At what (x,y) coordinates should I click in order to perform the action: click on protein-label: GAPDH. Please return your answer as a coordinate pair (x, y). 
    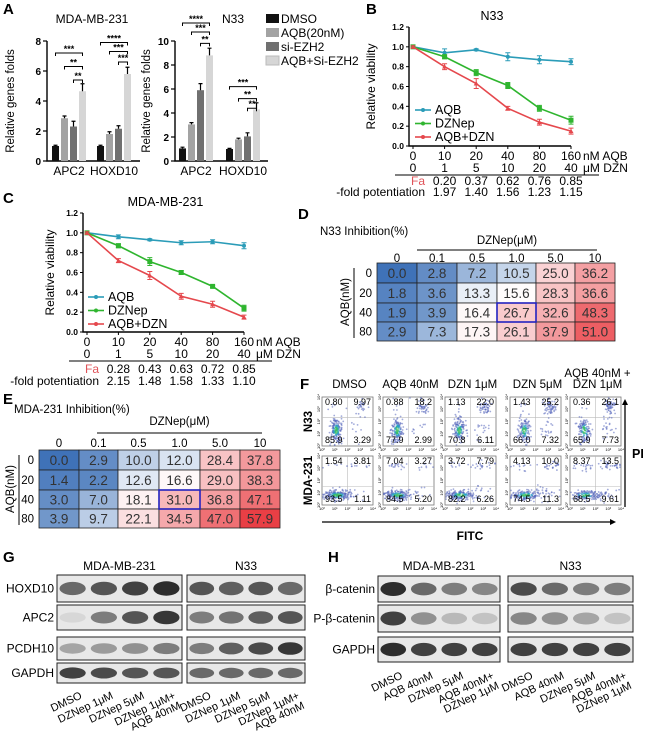
    Looking at the image, I should click on (32, 673).